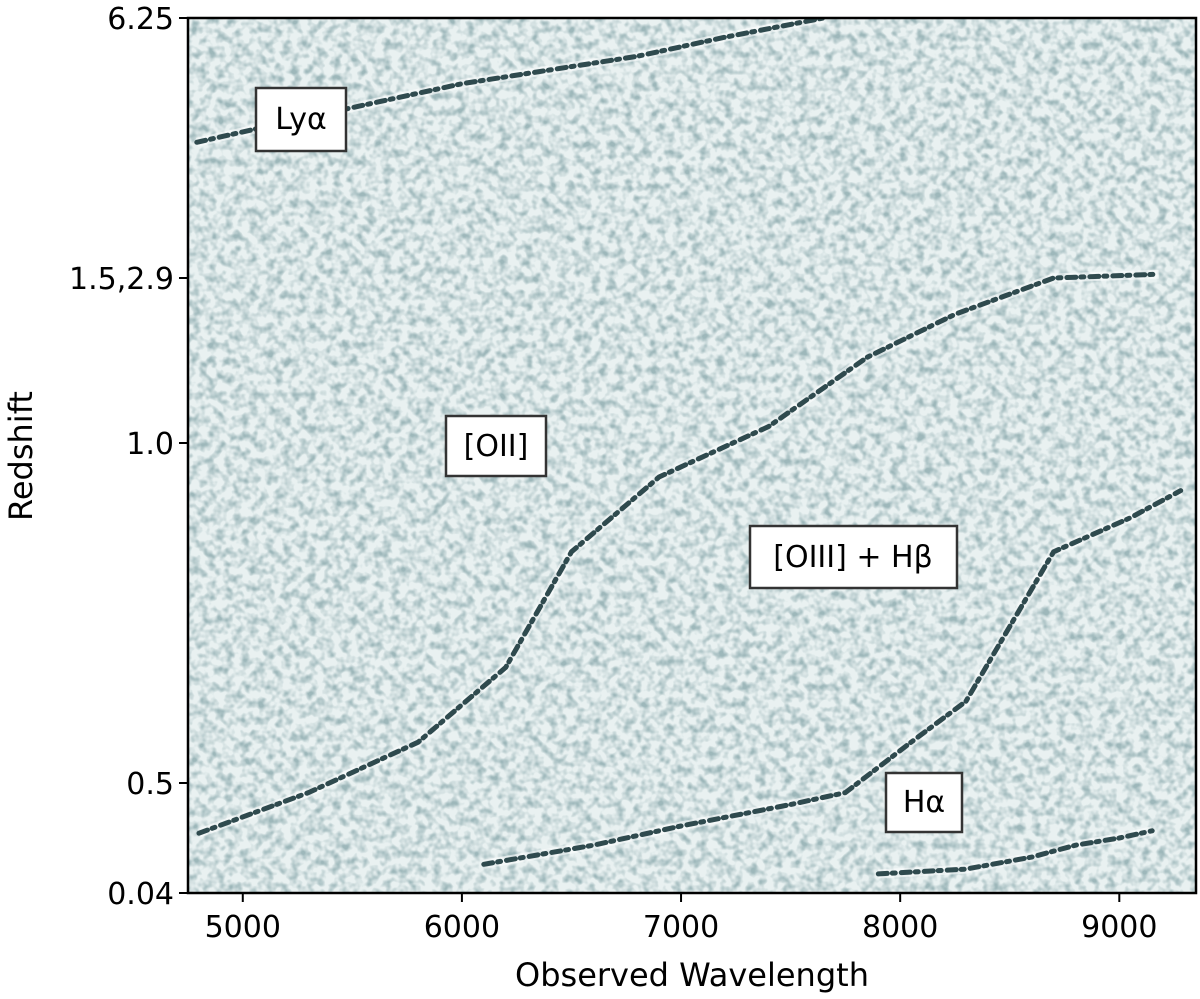 The image size is (1200, 999). What do you see at coordinates (681, 927) in the screenshot?
I see `x-tick-label: 7000` at bounding box center [681, 927].